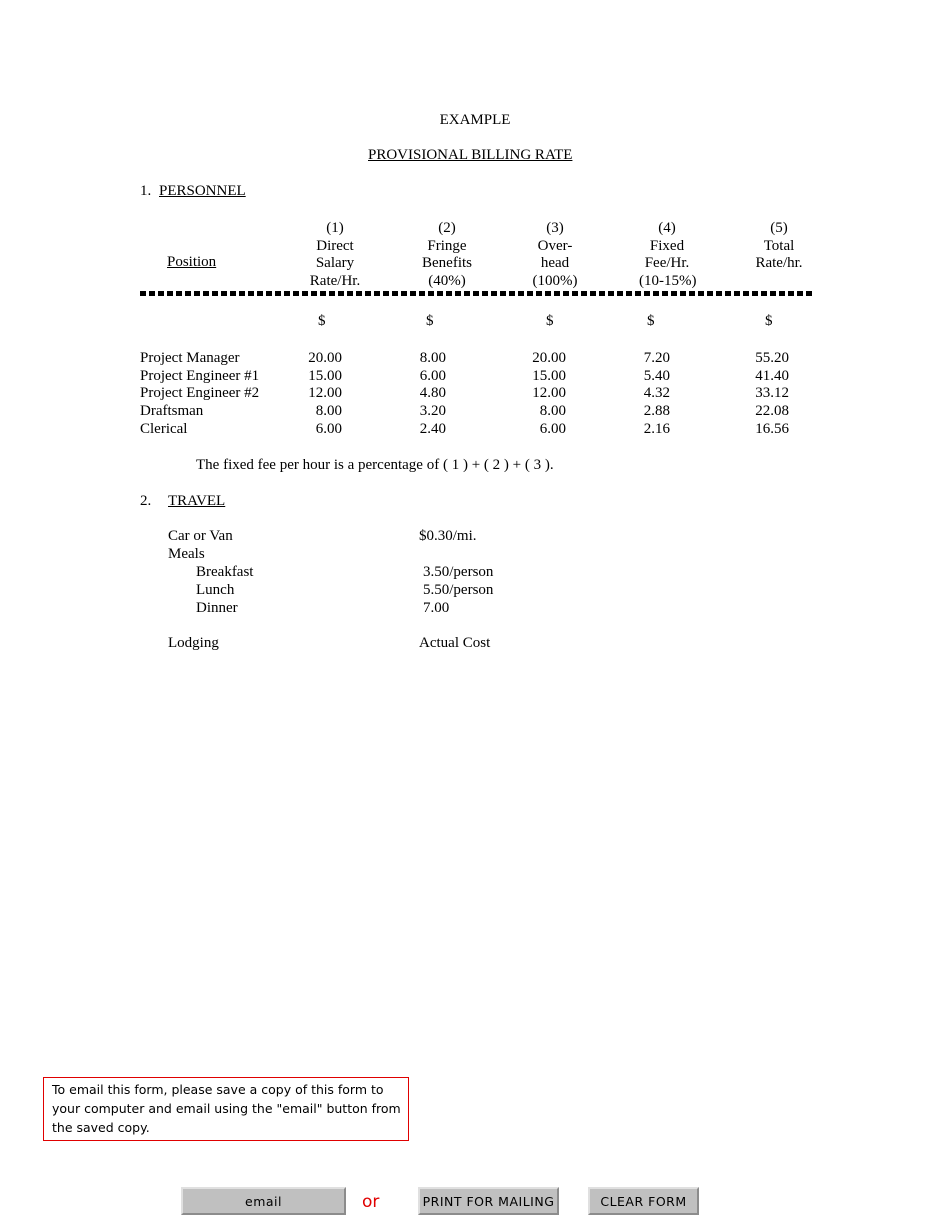 Image resolution: width=950 pixels, height=1230 pixels. What do you see at coordinates (200, 536) in the screenshot?
I see `travel-item-label: Car or Van` at bounding box center [200, 536].